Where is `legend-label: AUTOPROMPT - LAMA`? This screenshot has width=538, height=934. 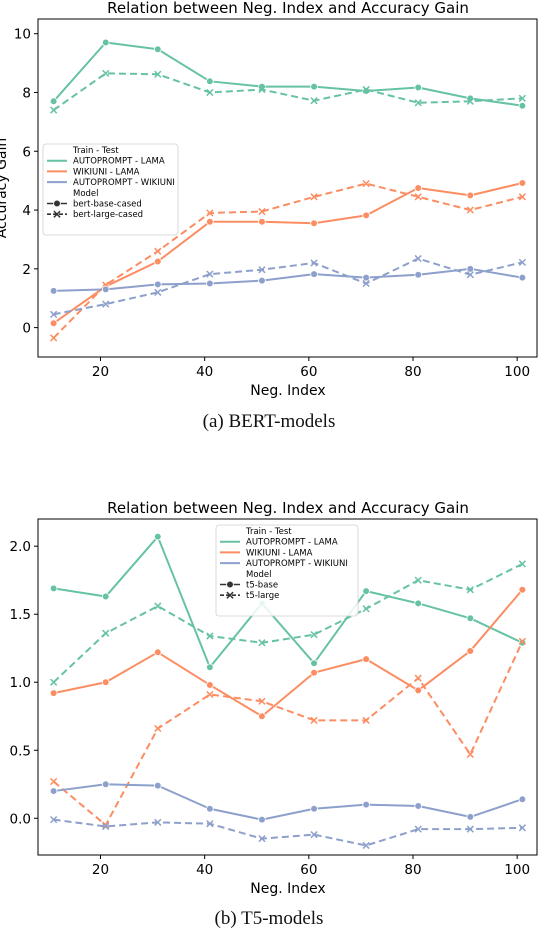
legend-label: AUTOPROMPT - LAMA is located at coordinates (119, 162).